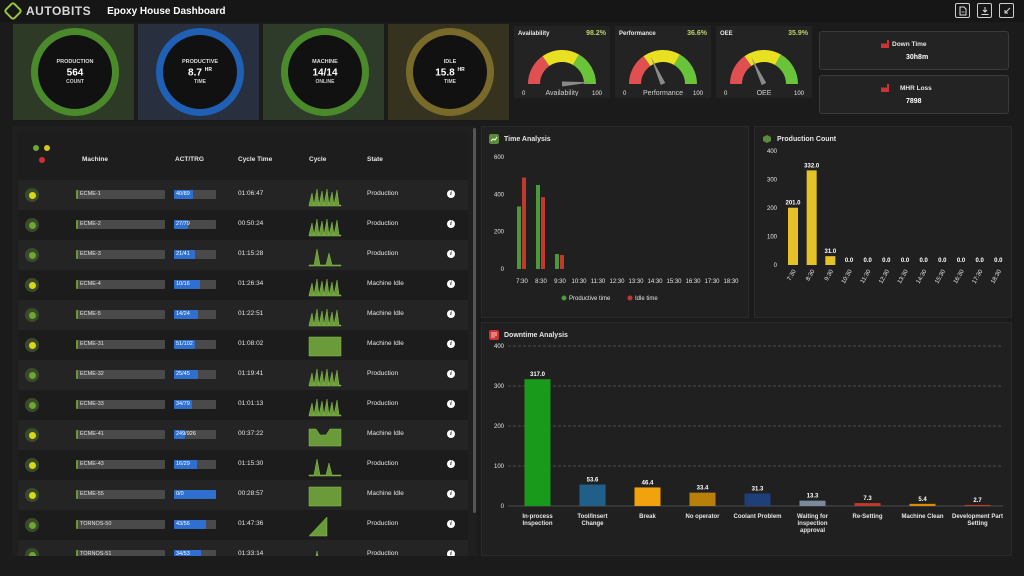 The height and width of the screenshot is (576, 1024). Describe the element at coordinates (758, 489) in the screenshot. I see `bar-data-label: 31.3` at that location.